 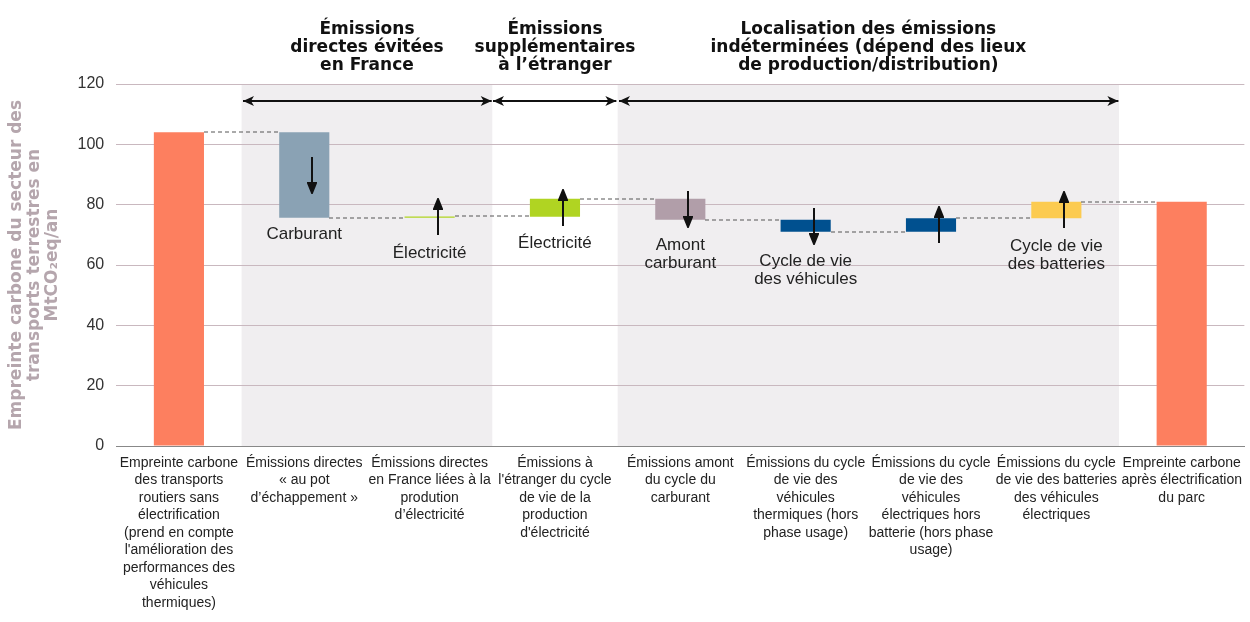 What do you see at coordinates (555, 46) in the screenshot?
I see `text: Émissions supplémentaires à l’étranger` at bounding box center [555, 46].